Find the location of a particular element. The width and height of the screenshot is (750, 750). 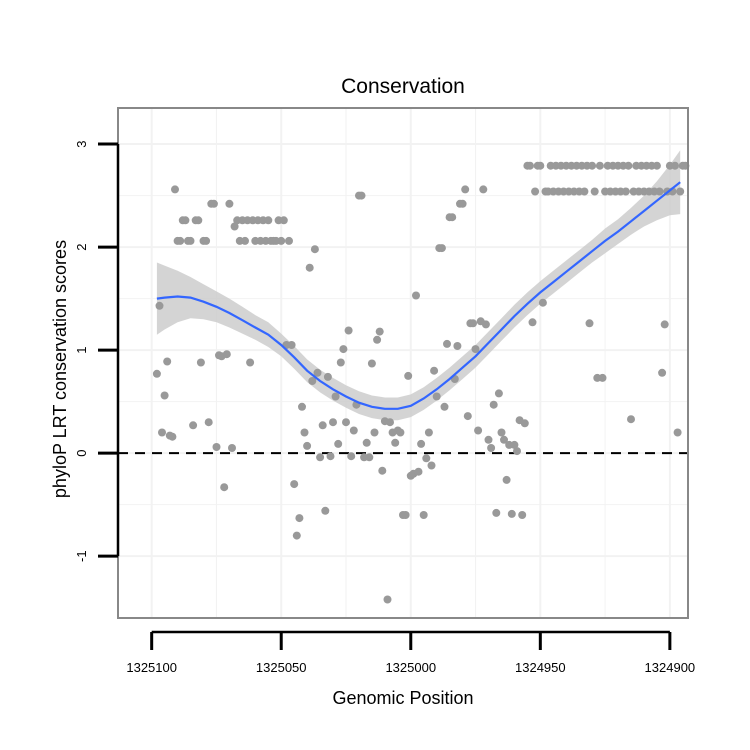

chart-title: Conservation is located at coordinates (403, 86).